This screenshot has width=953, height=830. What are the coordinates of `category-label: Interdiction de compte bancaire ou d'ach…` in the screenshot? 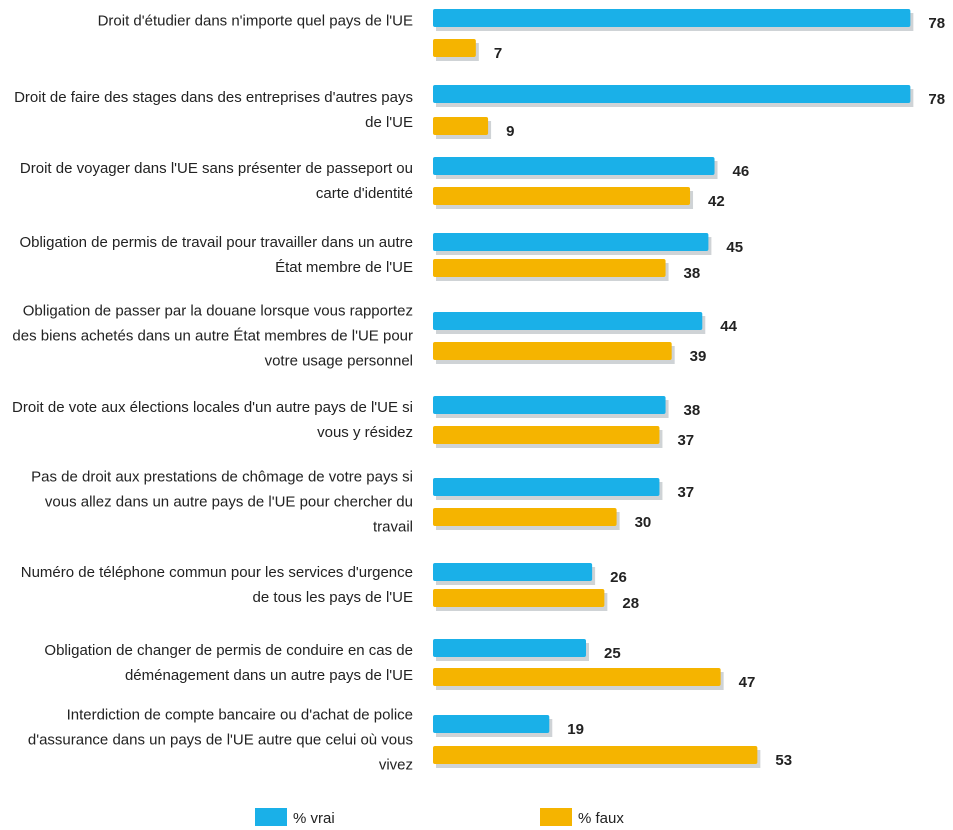 It's located at (220, 739).